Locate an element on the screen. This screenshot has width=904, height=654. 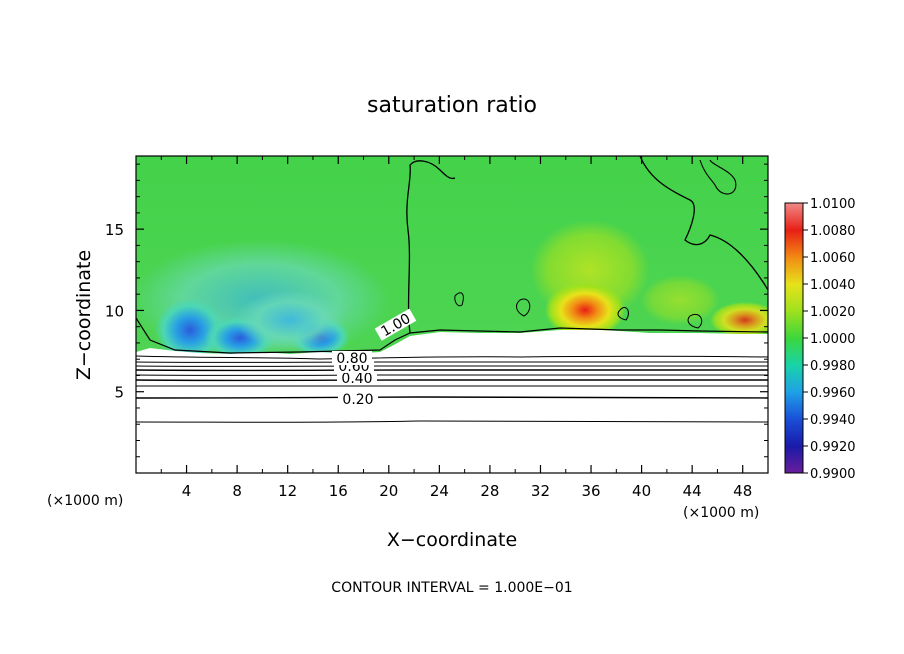
x-tick-label: 40 is located at coordinates (641, 491).